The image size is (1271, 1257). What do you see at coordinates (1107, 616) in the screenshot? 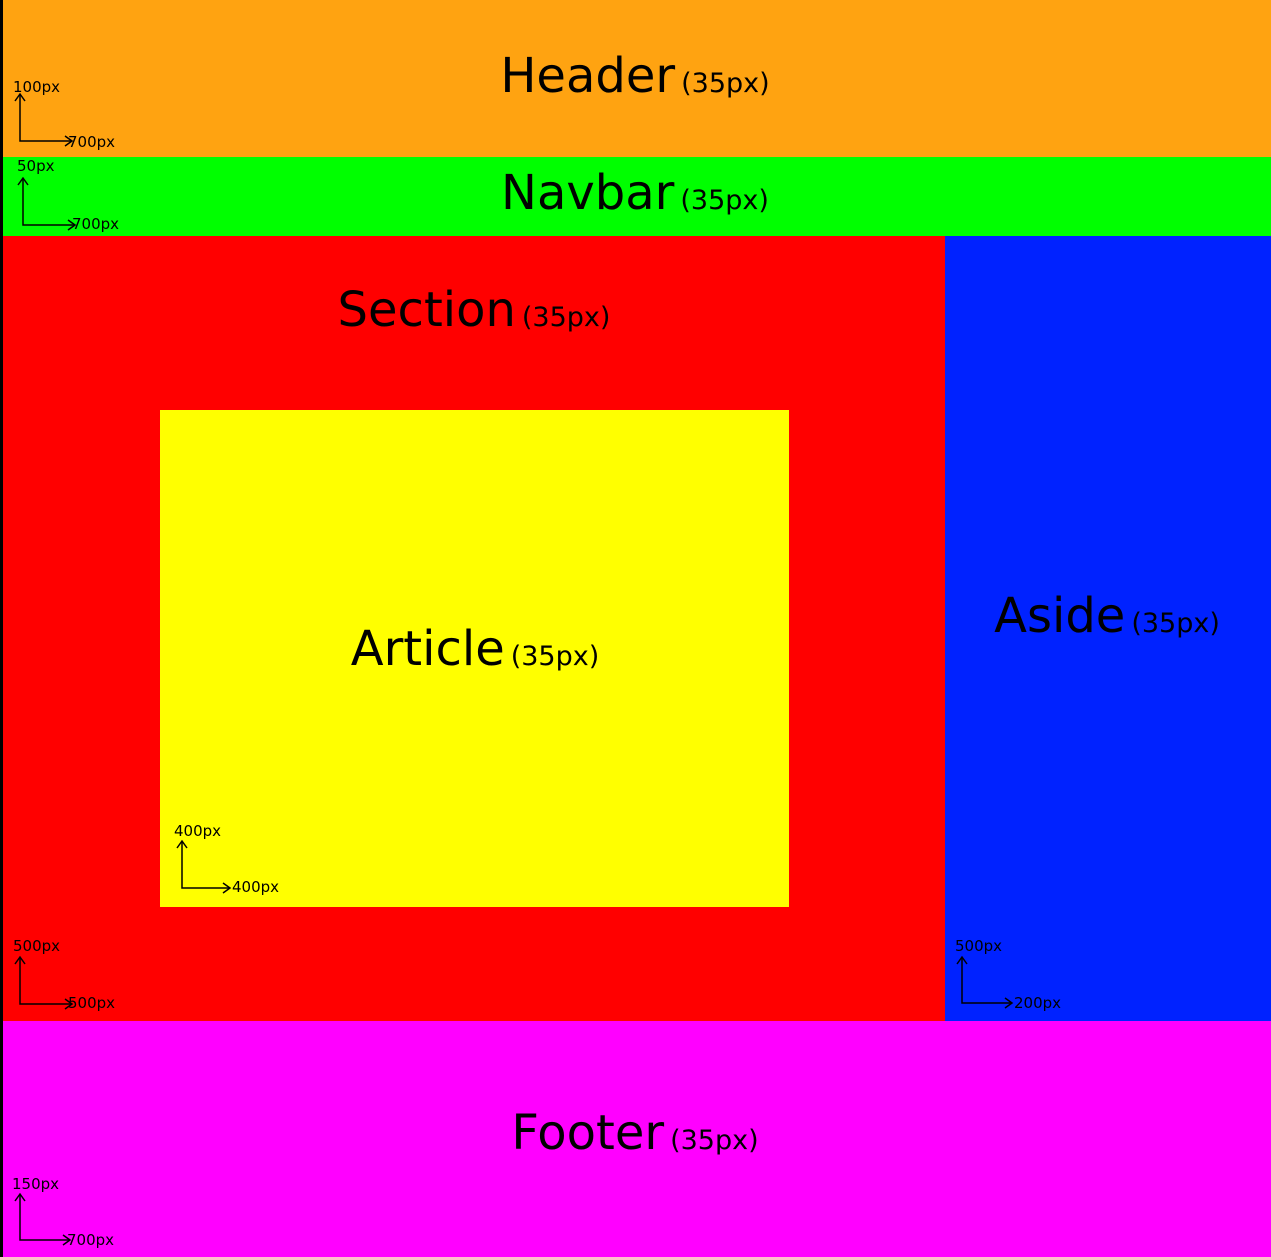
I see `aside-title: Aside (35px)` at bounding box center [1107, 616].